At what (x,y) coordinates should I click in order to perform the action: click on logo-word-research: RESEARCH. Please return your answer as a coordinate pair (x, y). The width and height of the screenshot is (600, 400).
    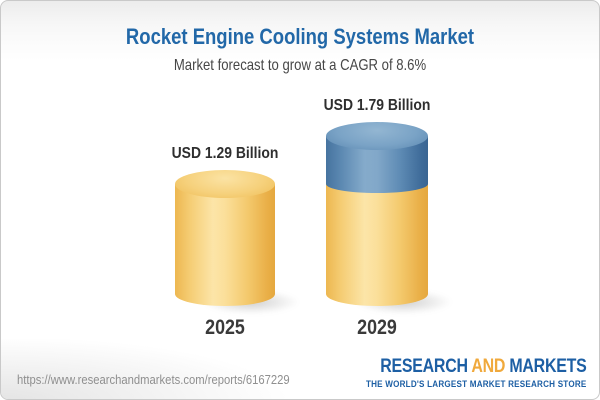
    Looking at the image, I should click on (423, 366).